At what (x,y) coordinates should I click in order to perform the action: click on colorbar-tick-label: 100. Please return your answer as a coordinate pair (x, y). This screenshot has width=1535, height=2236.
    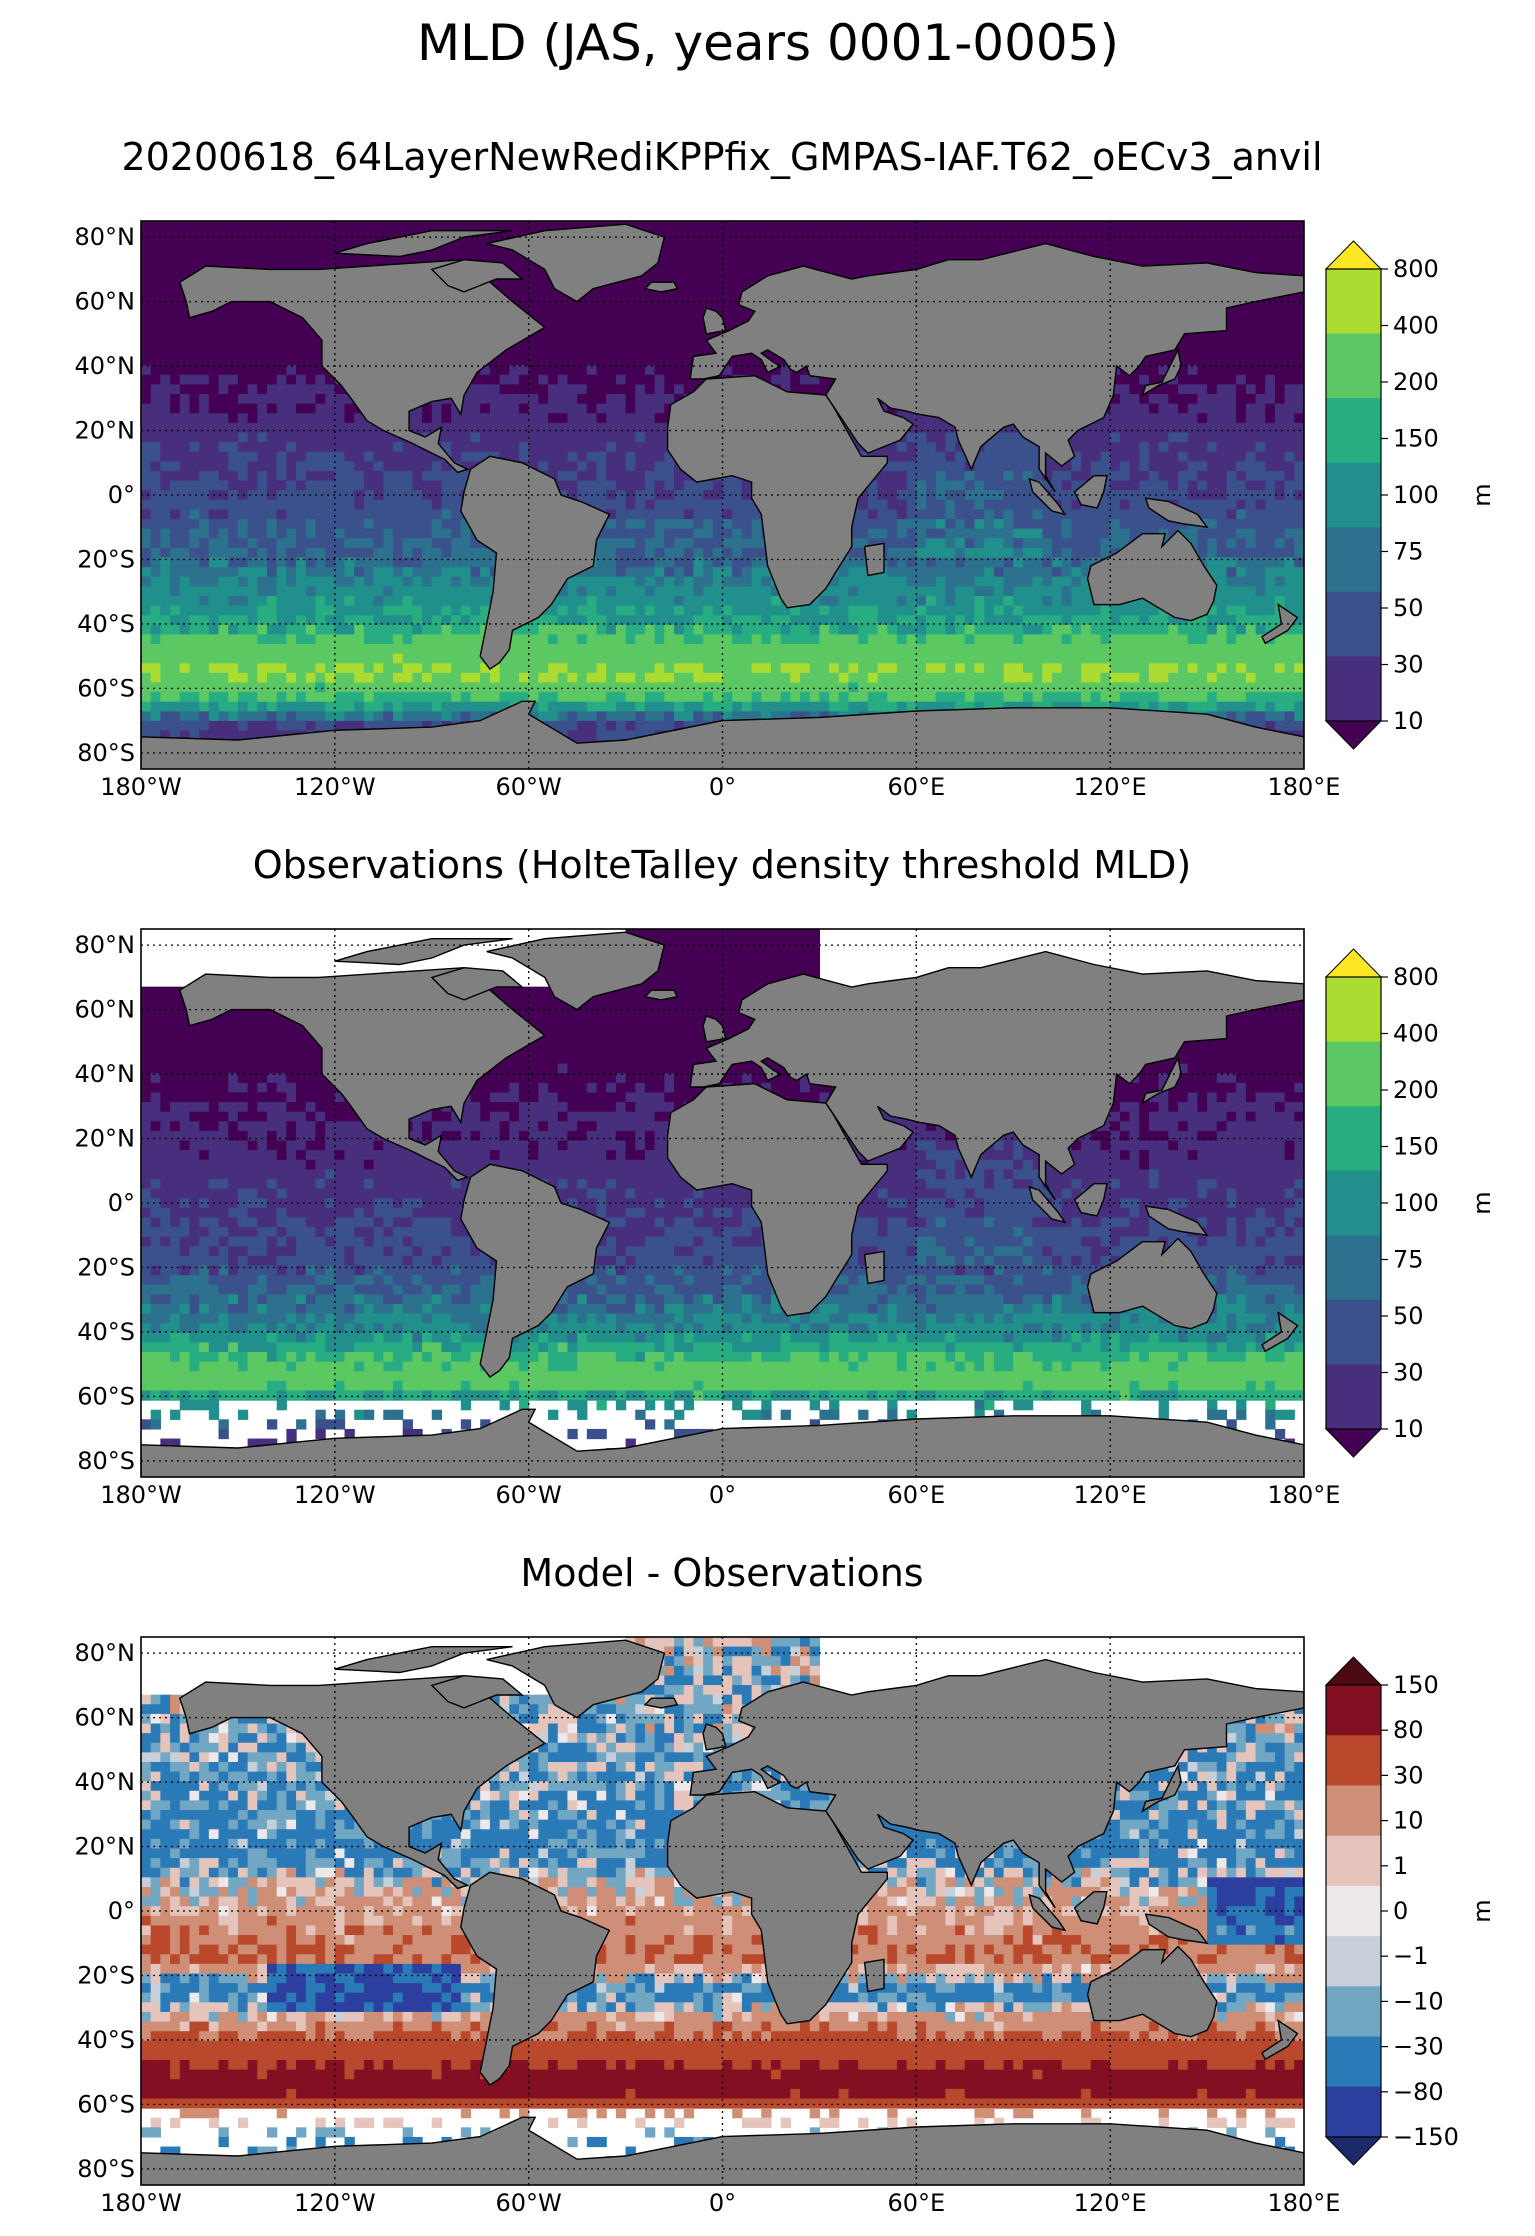
    Looking at the image, I should click on (1416, 1203).